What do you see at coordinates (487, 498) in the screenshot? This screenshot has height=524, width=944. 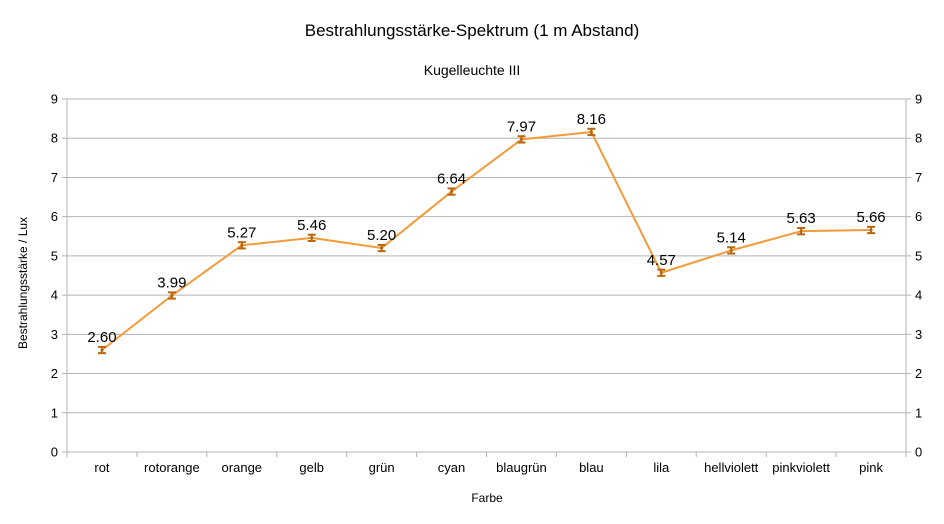 I see `x-axis-label: Farbe` at bounding box center [487, 498].